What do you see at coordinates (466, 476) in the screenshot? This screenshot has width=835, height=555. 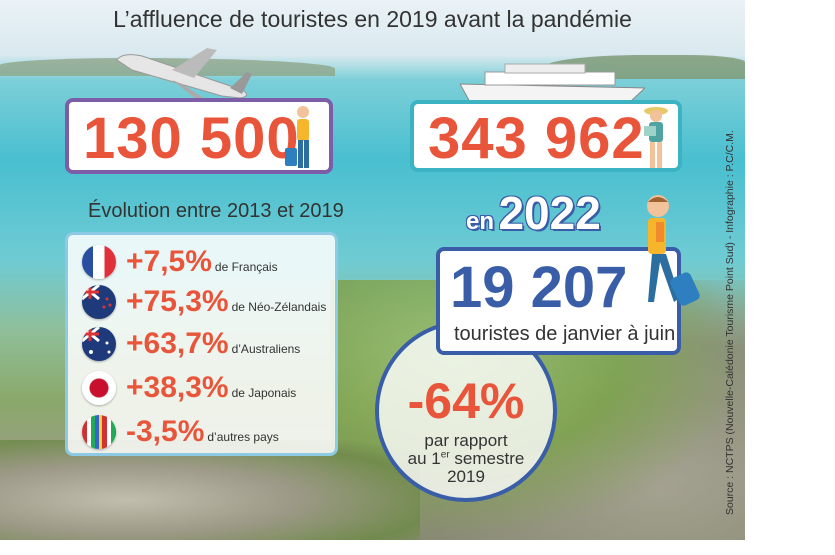 I see `change-line3: 2019` at bounding box center [466, 476].